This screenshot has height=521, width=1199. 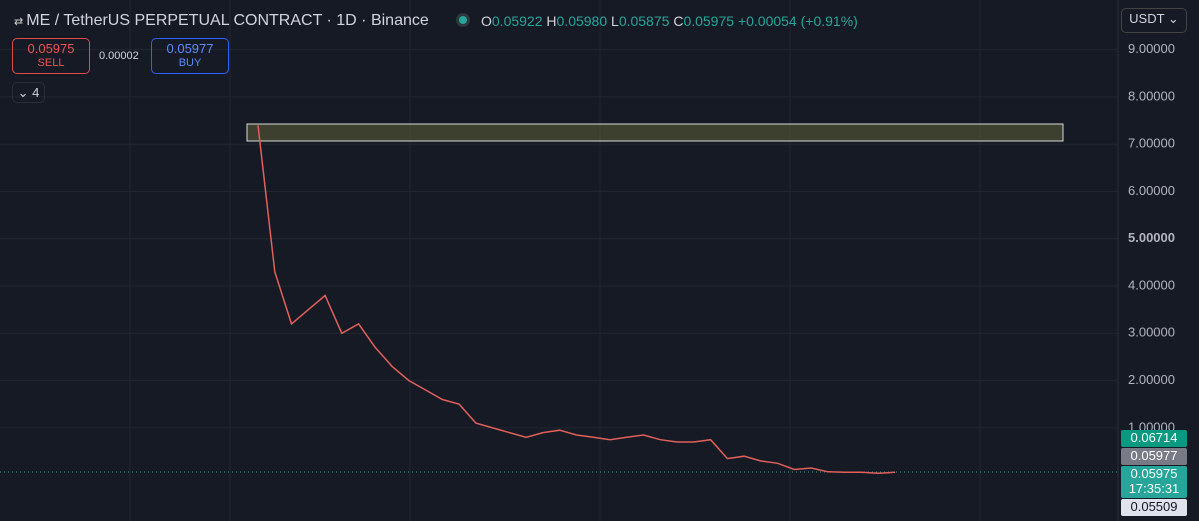 I want to click on low-badge: 0.05509, so click(x=1154, y=507).